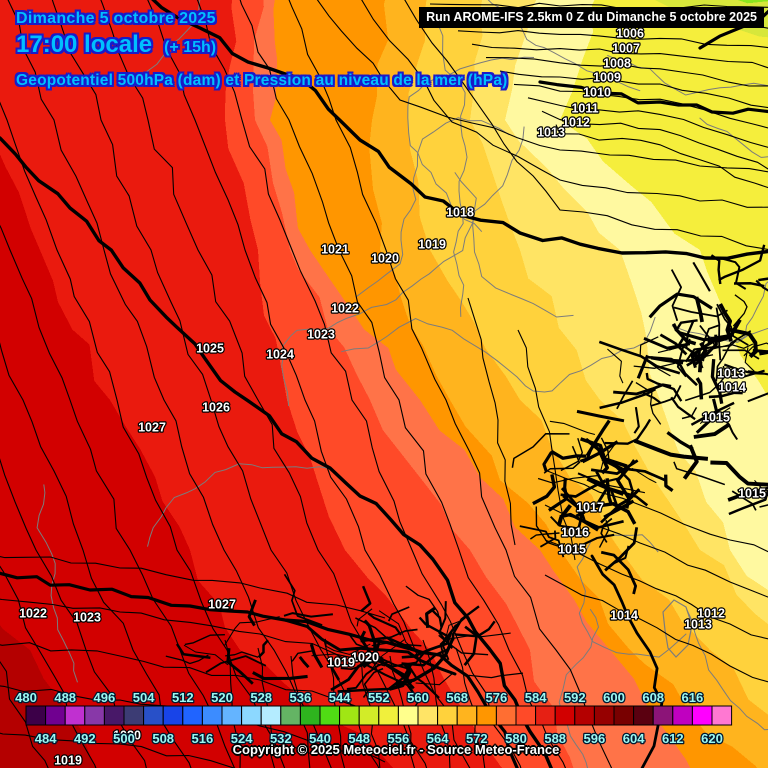  What do you see at coordinates (399, 738) in the screenshot?
I see `legend-tick-label: 556` at bounding box center [399, 738].